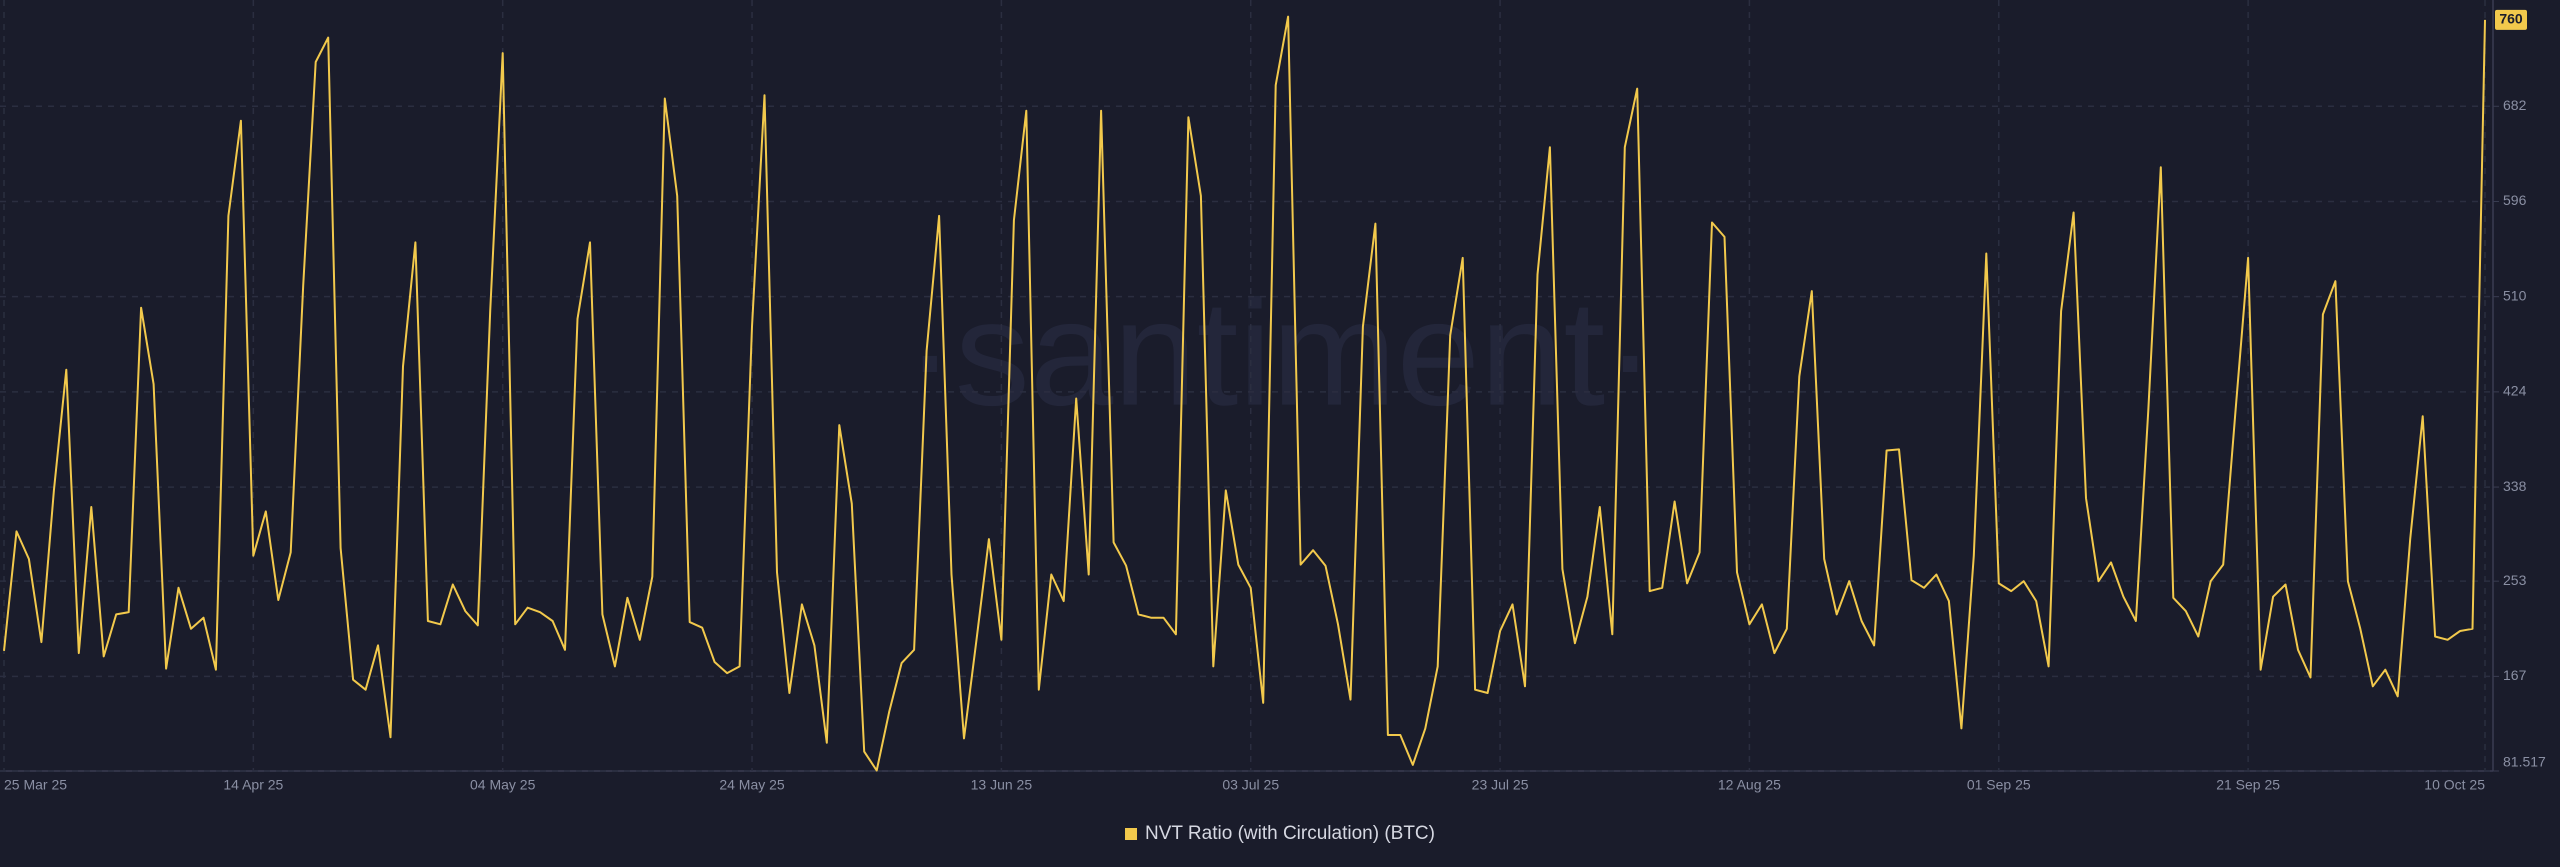 The image size is (2560, 867). I want to click on legend: NVT Ratio (with Circulation) (BTC), so click(1280, 833).